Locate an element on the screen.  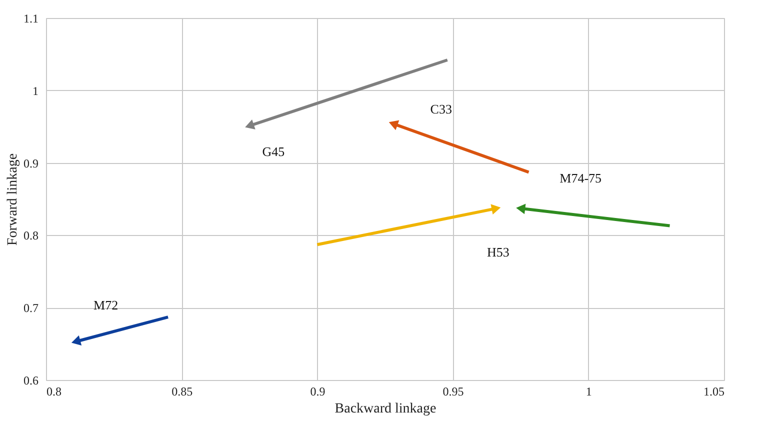
series-label: C33 is located at coordinates (441, 109).